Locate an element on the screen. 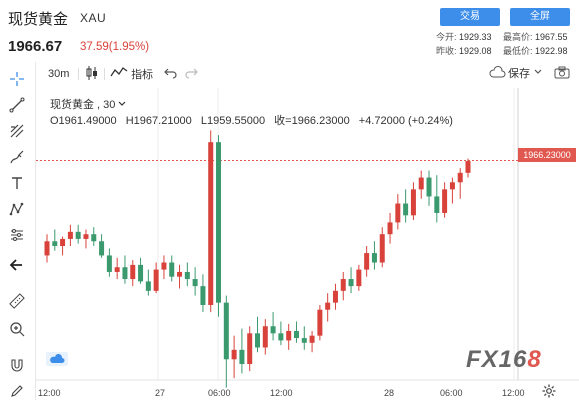 The image size is (579, 400). legend-close: 收=1966.23000 is located at coordinates (312, 121).